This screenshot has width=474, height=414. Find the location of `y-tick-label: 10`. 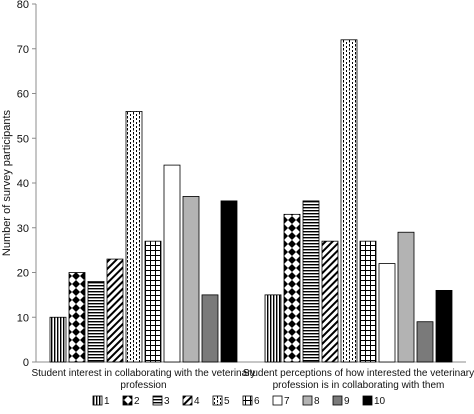

y-tick-label: 10 is located at coordinates (23, 318).